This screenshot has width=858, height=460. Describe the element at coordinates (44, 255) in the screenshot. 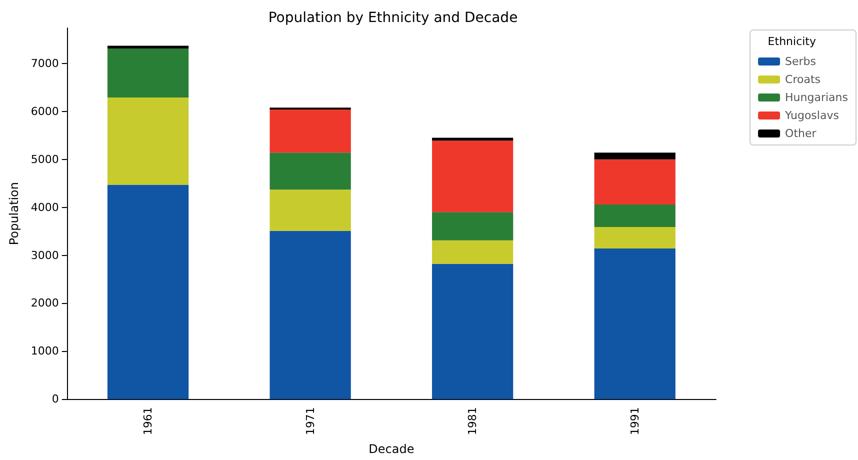

I see `y-tick-label: 3000` at that location.